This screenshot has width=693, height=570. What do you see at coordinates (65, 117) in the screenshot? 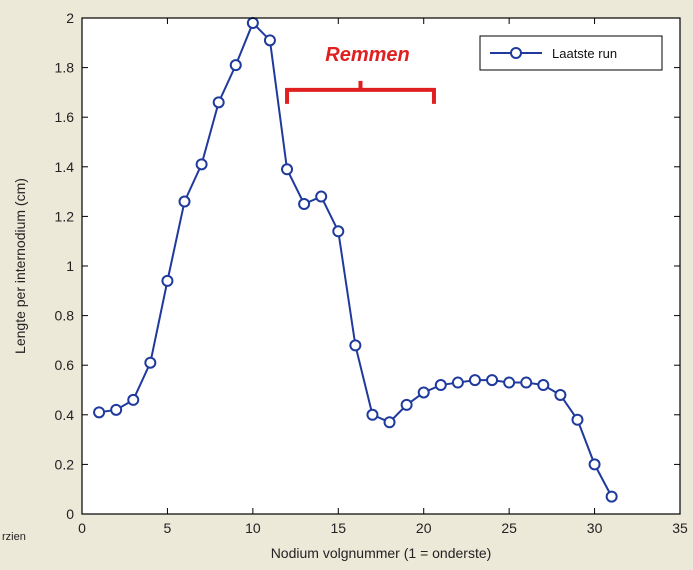
I see `y-tick-label: 1.6` at bounding box center [65, 117].